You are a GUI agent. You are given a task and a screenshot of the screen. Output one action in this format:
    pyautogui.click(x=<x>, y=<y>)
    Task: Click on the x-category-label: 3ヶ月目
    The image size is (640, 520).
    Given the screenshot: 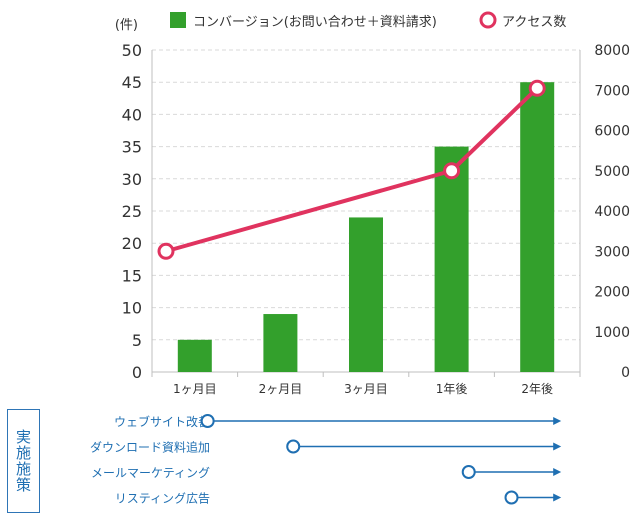 What is the action you would take?
    pyautogui.click(x=366, y=389)
    